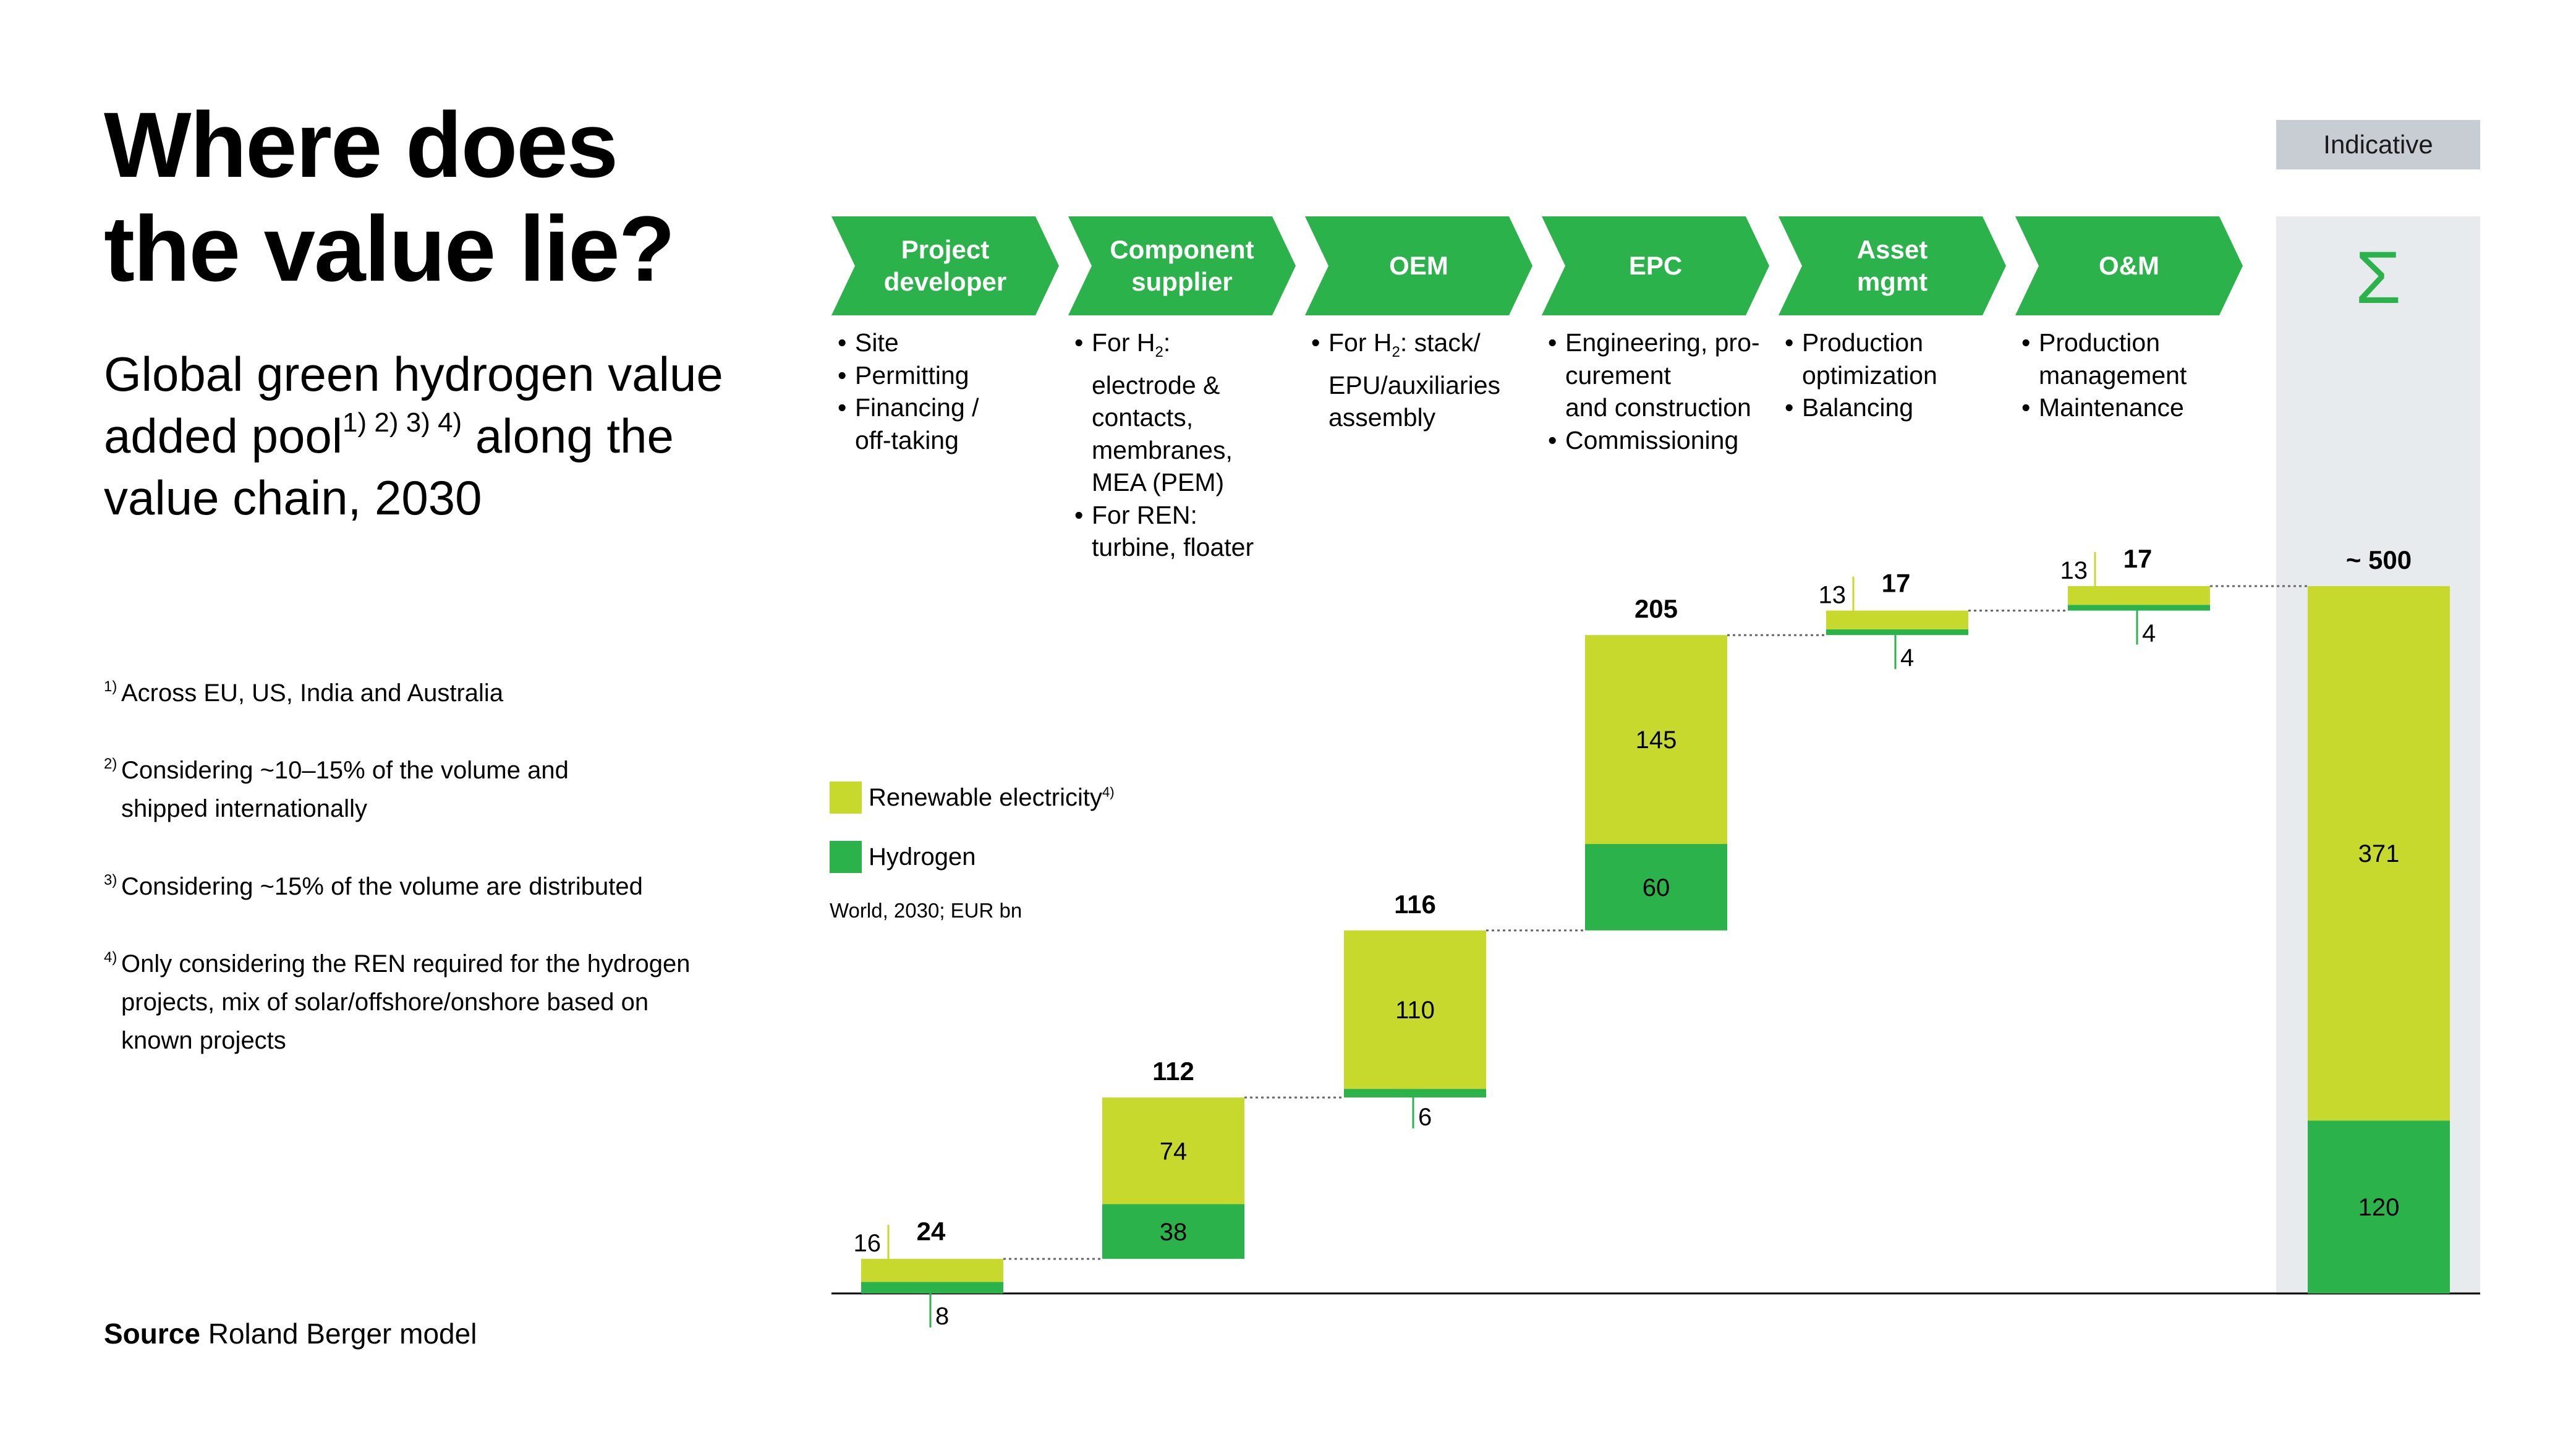 The height and width of the screenshot is (1448, 2576). I want to click on data-label-hydrogen: 8, so click(942, 1316).